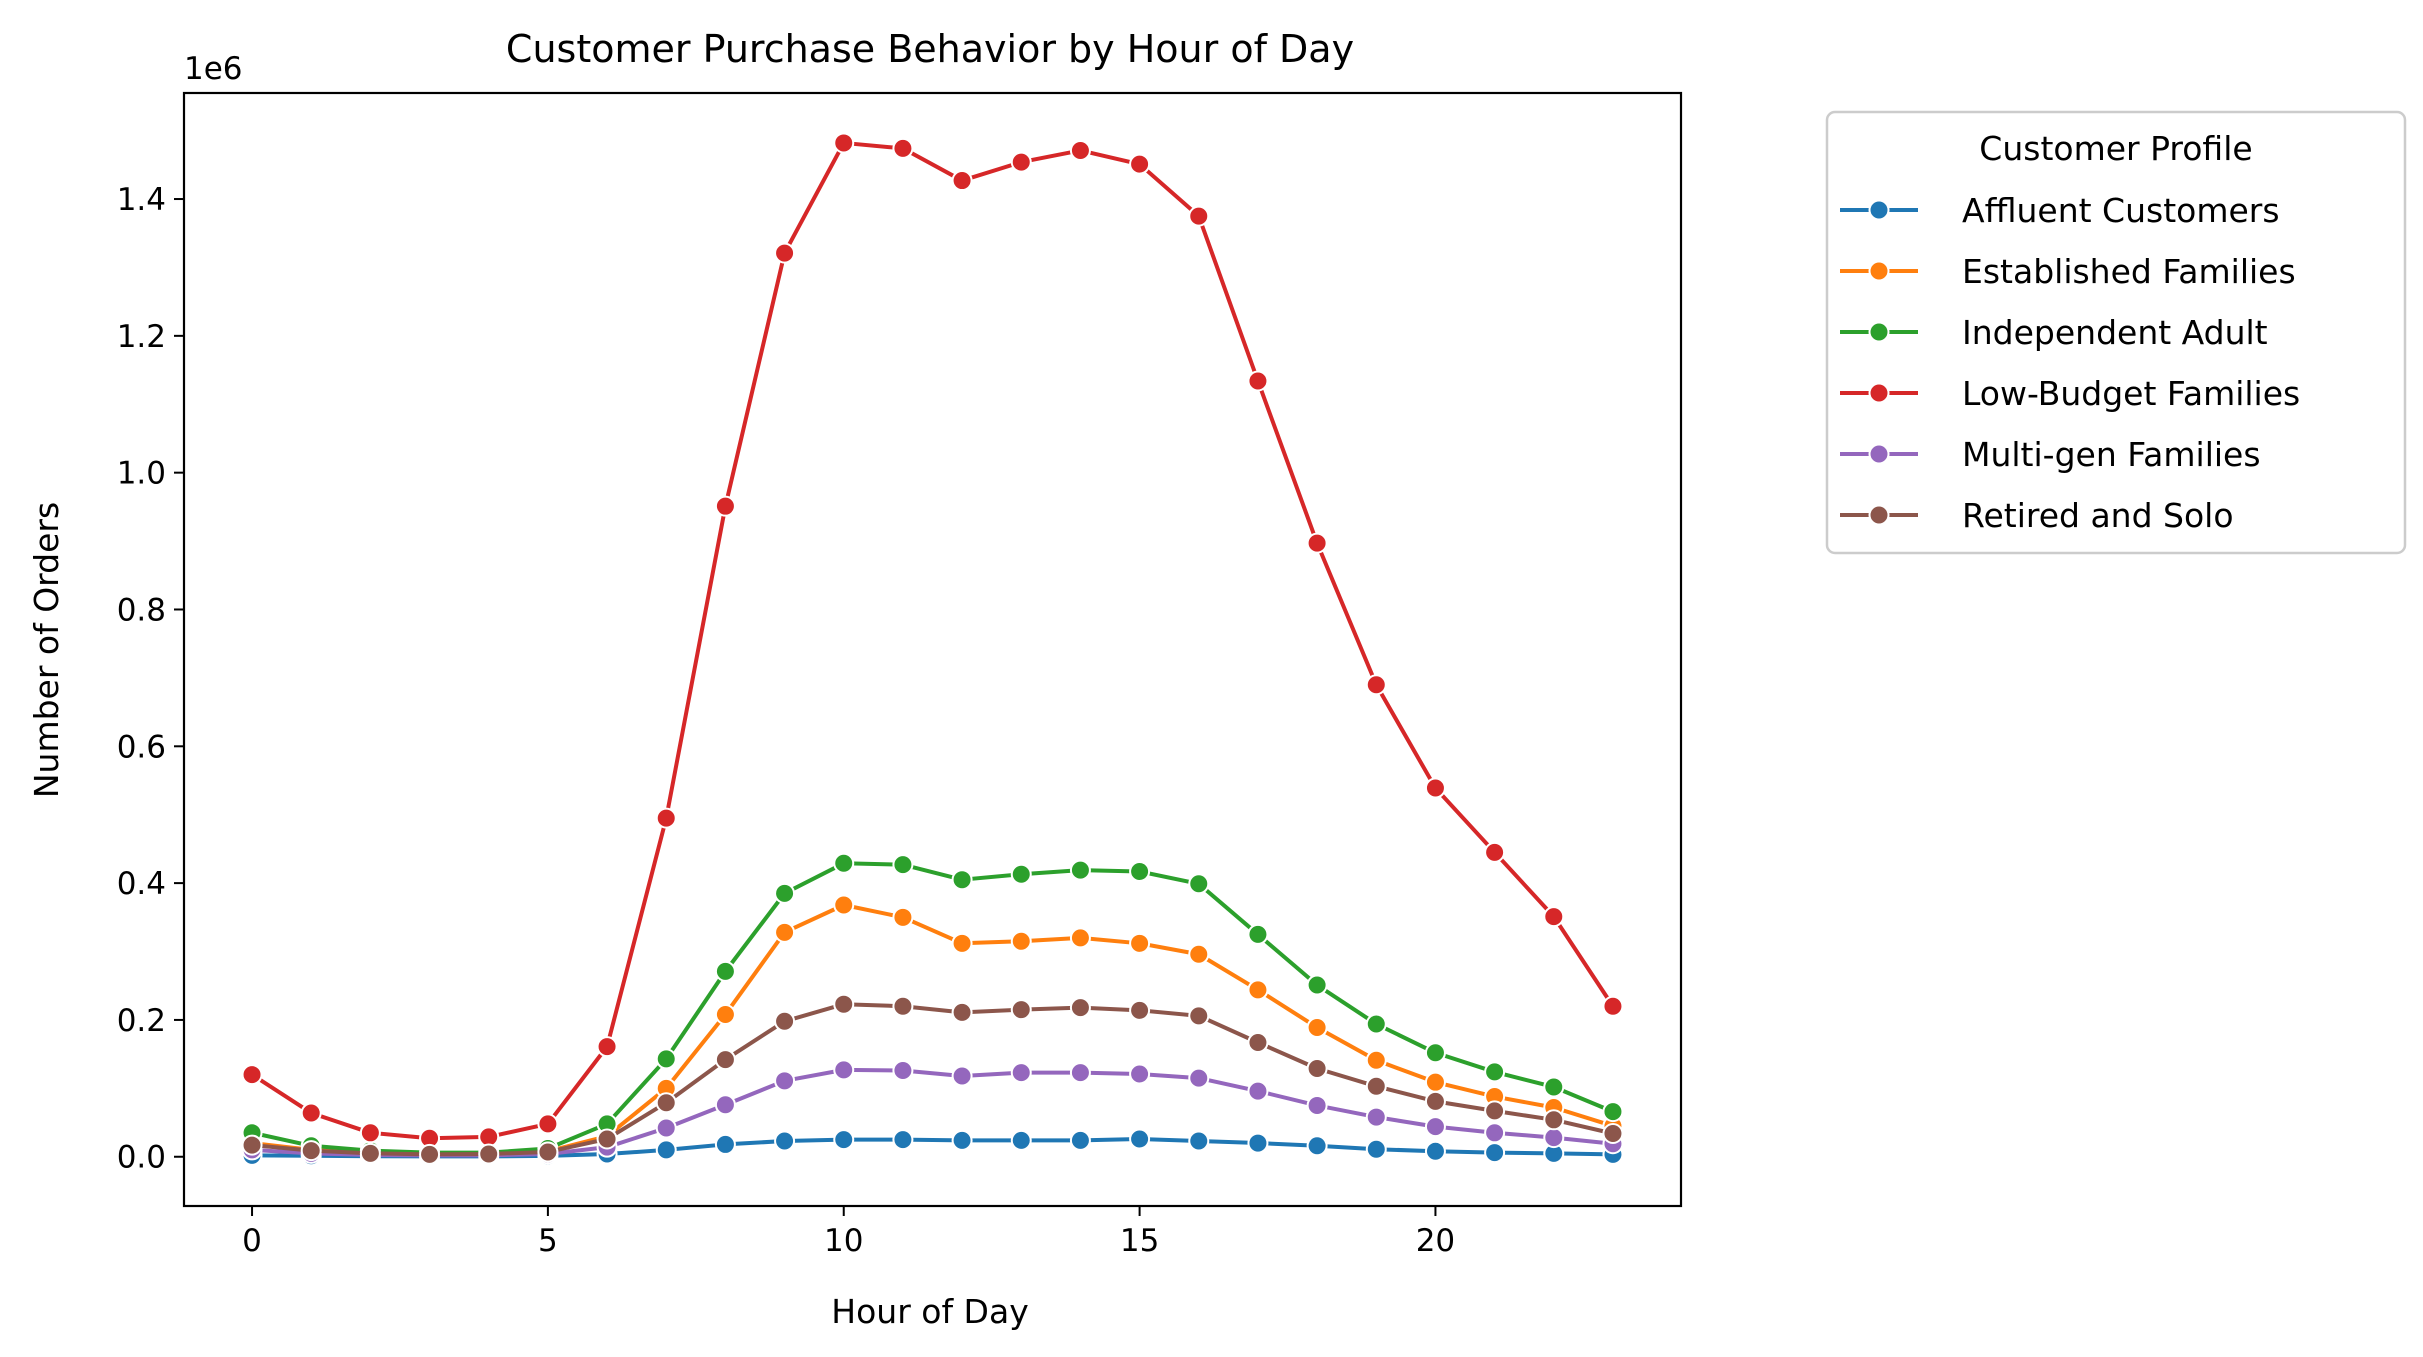  What do you see at coordinates (141, 1158) in the screenshot?
I see `y-tick-label: 0.0` at bounding box center [141, 1158].